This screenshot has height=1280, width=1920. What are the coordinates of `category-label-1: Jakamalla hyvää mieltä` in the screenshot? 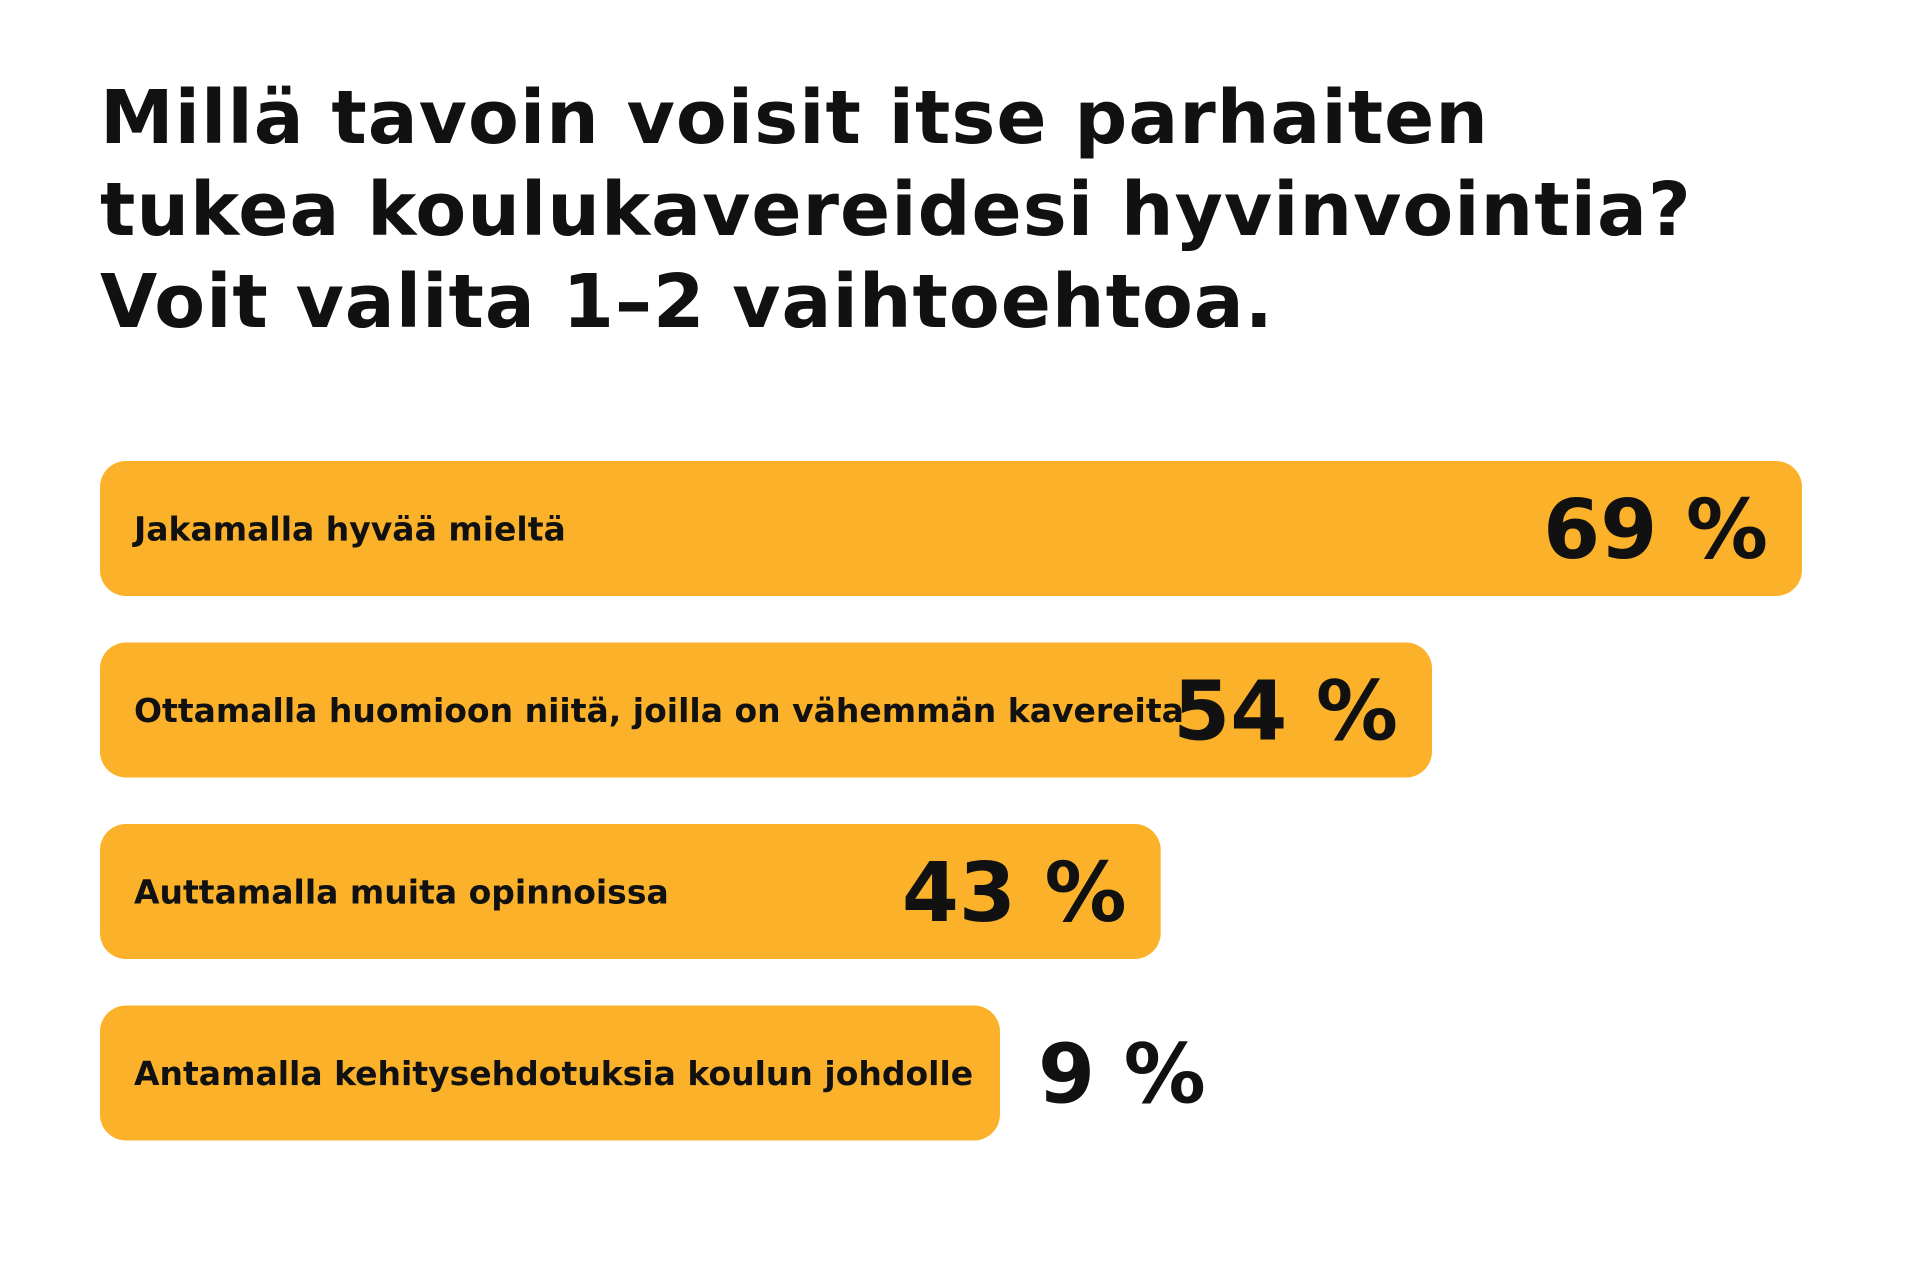 It's located at (349, 528).